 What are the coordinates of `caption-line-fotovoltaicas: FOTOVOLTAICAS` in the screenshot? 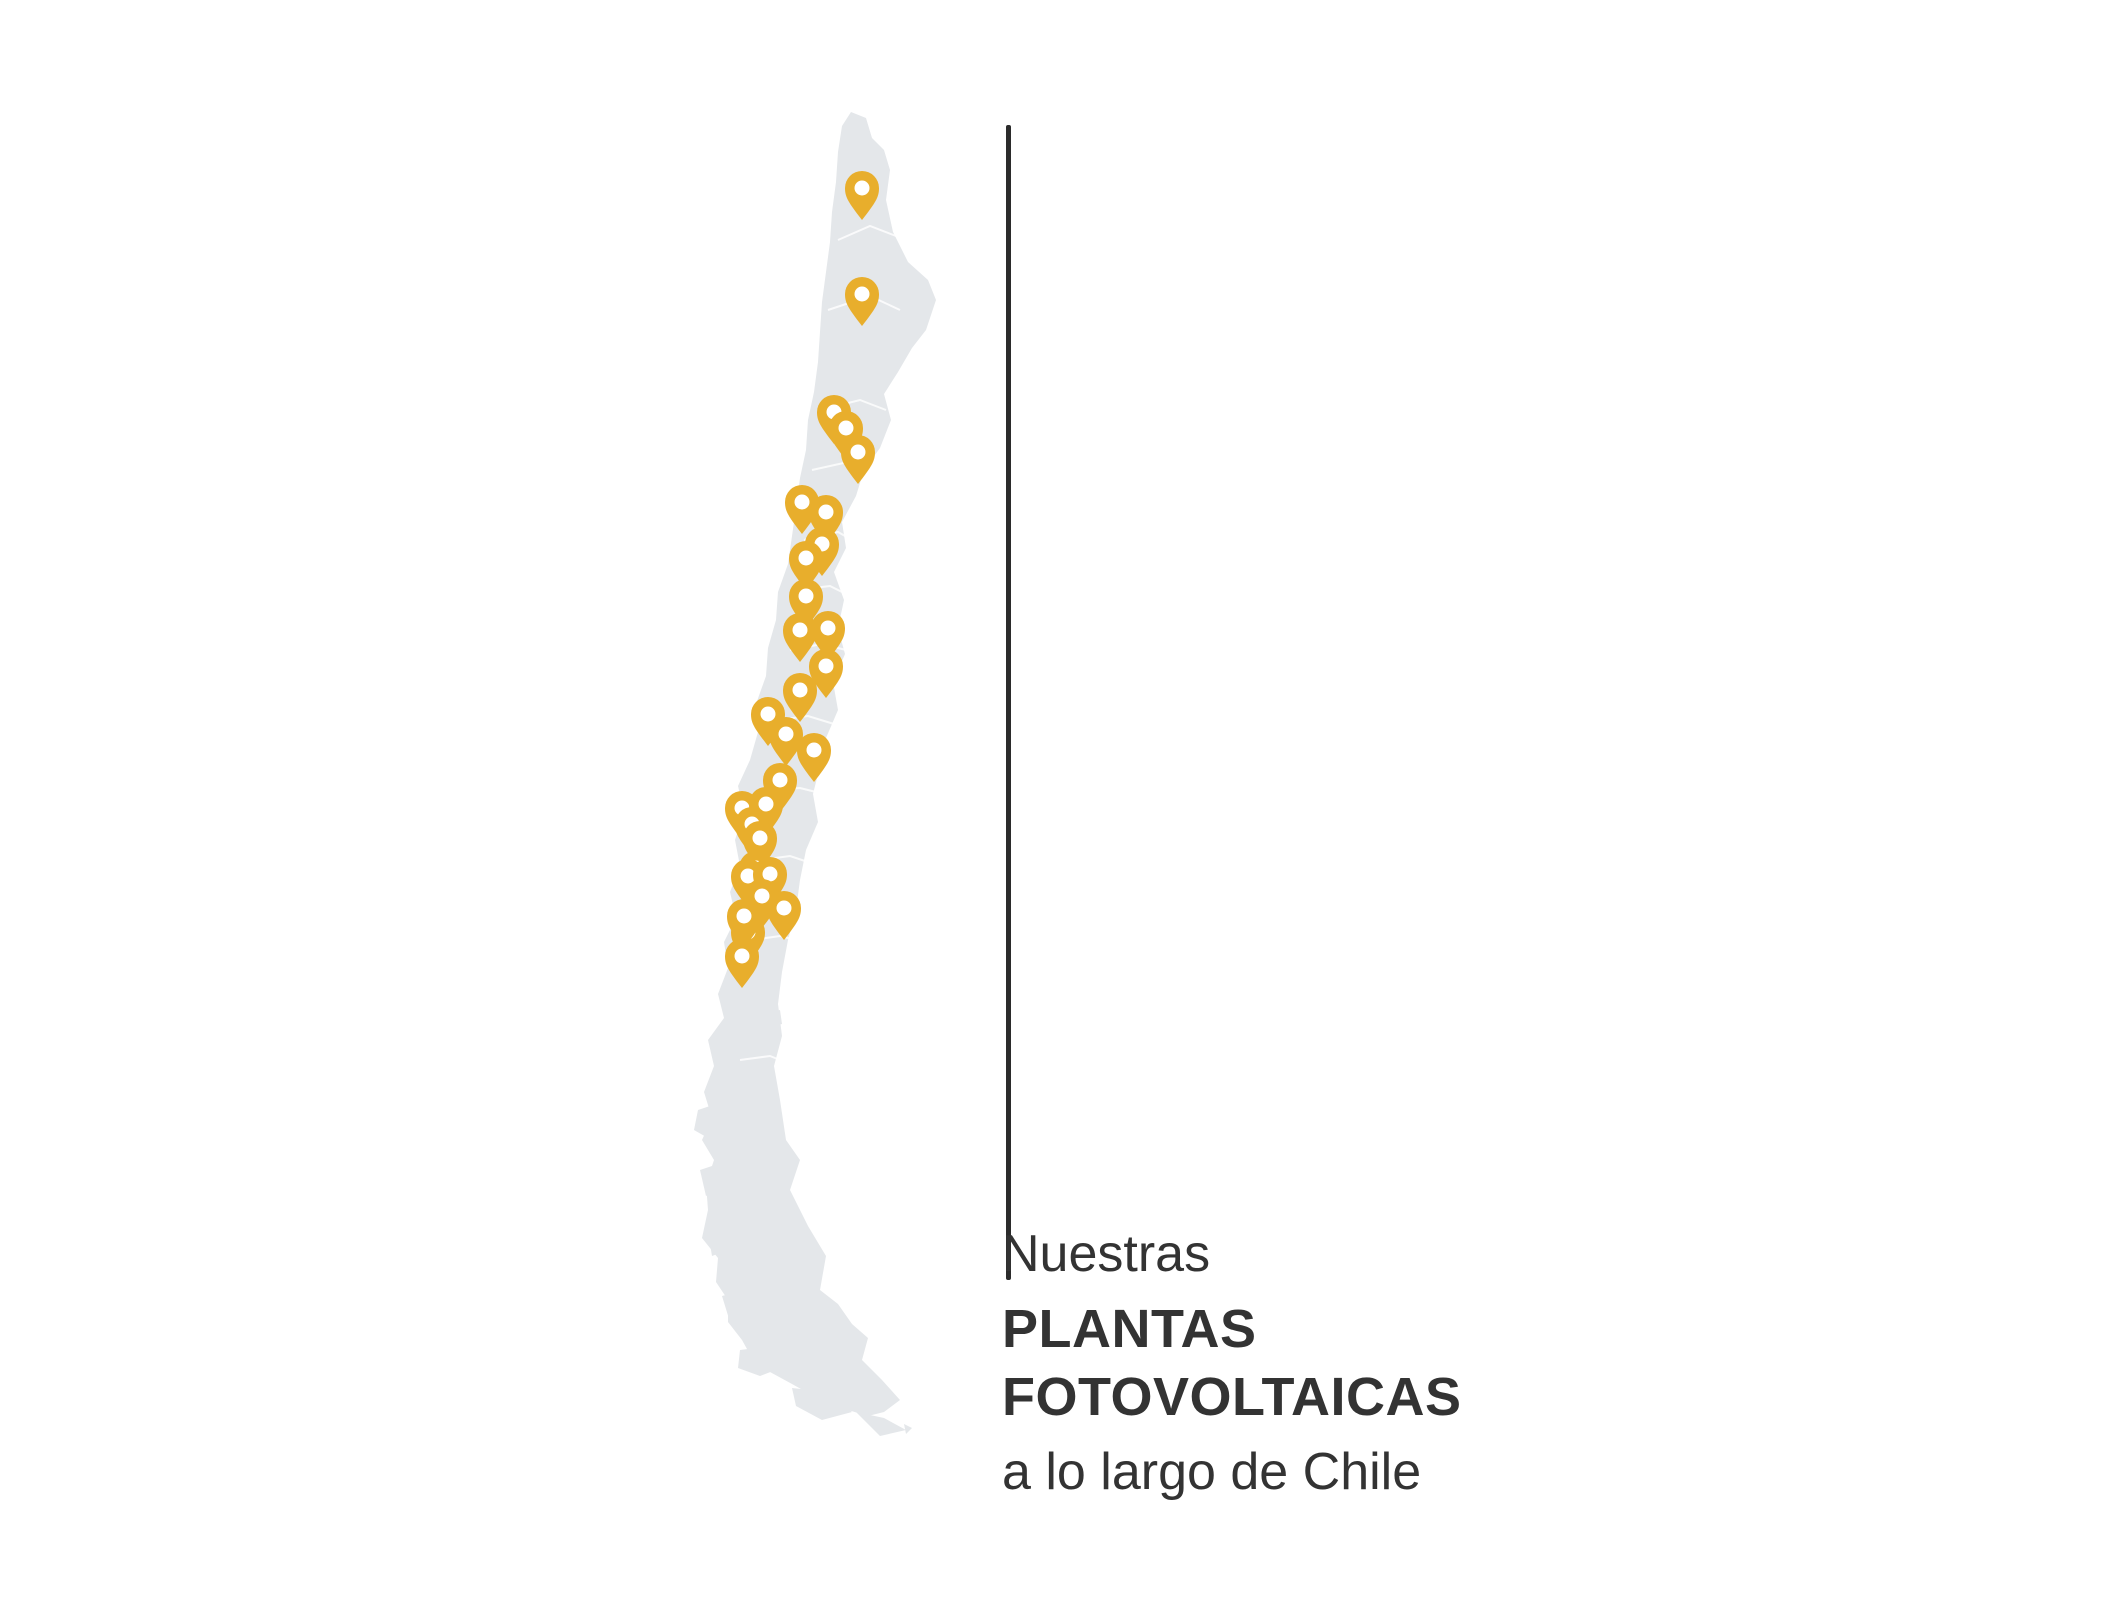 It's located at (1232, 1397).